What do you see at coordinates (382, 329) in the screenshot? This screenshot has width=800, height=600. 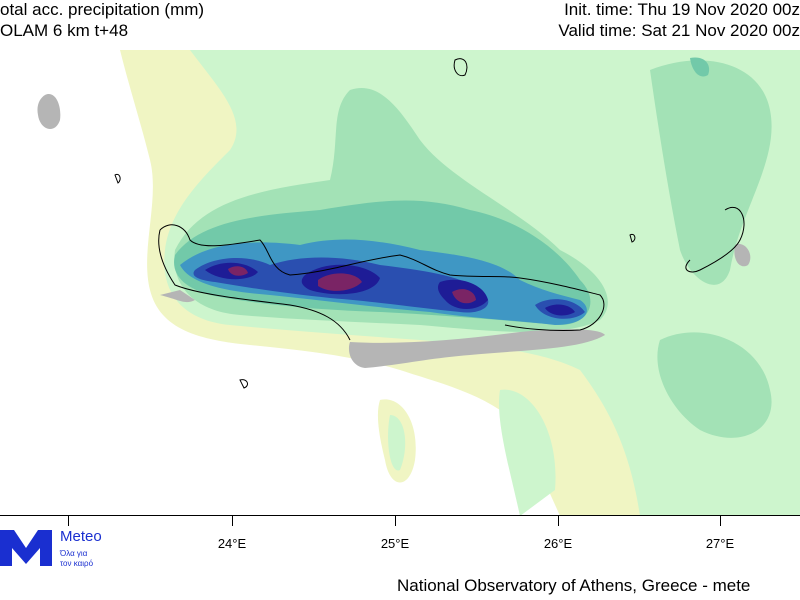 I see `land-dry` at bounding box center [382, 329].